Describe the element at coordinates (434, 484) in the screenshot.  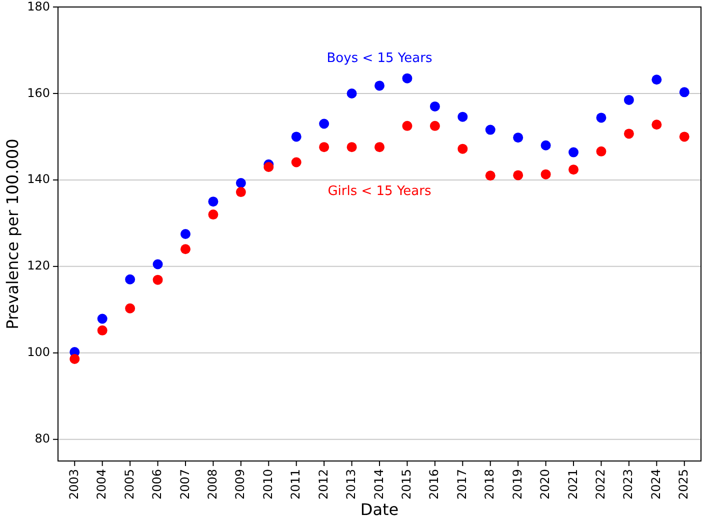
I see `x-tick-label: 2016` at that location.